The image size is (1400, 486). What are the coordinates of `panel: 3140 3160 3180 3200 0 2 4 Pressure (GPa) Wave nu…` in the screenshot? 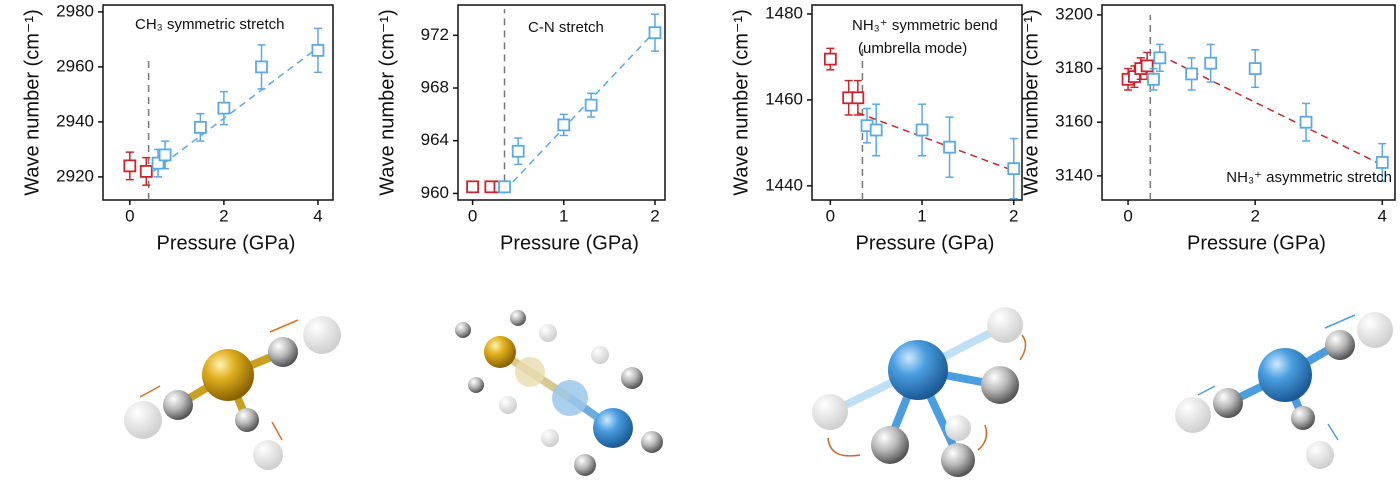 It's located at (1208, 129).